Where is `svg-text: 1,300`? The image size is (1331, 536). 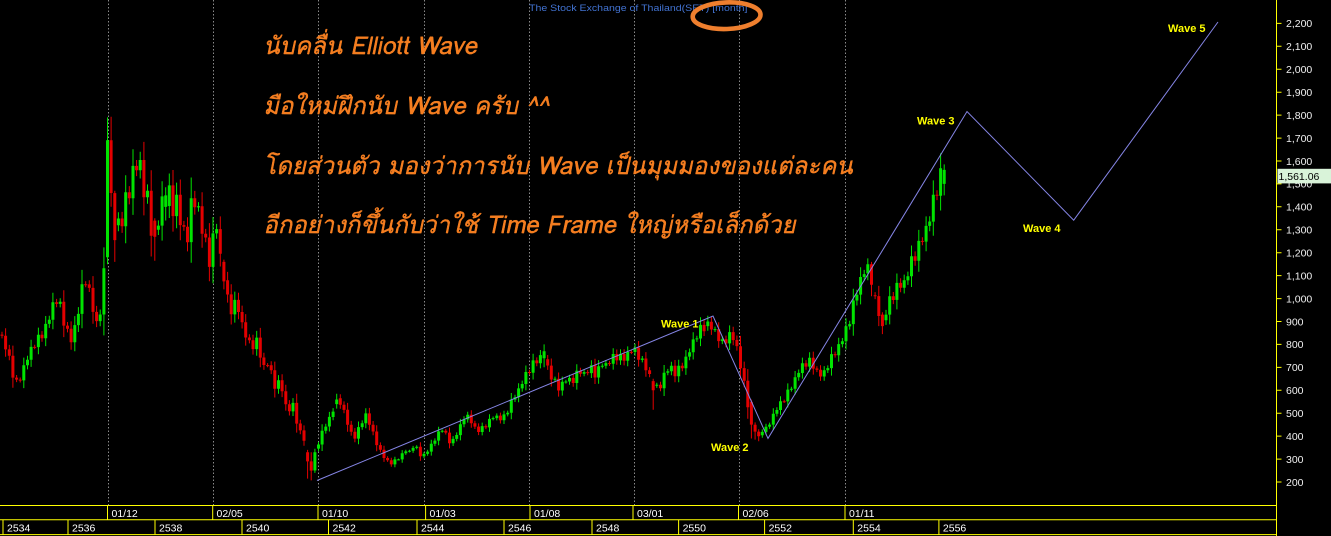 svg-text: 1,300 is located at coordinates (1299, 231).